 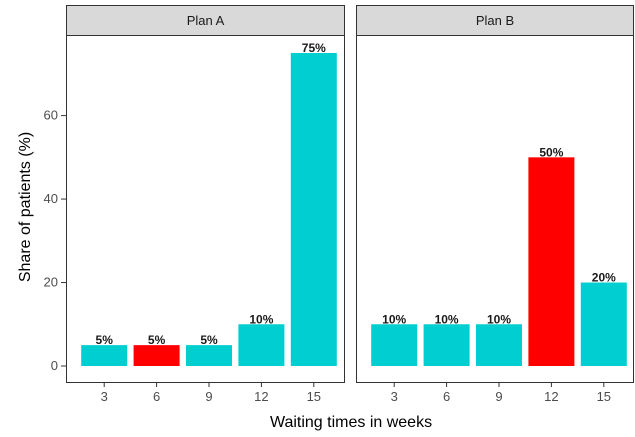 What do you see at coordinates (51, 115) in the screenshot?
I see `y-tick-label: 60` at bounding box center [51, 115].